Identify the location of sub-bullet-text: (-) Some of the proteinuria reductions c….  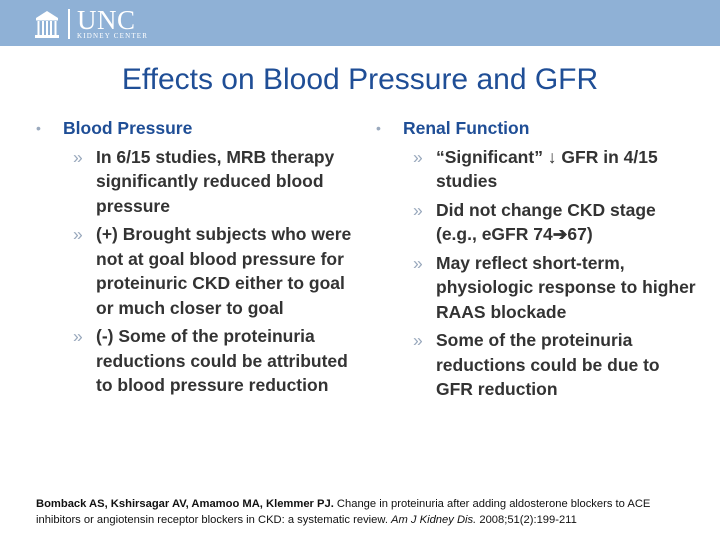
(222, 360).